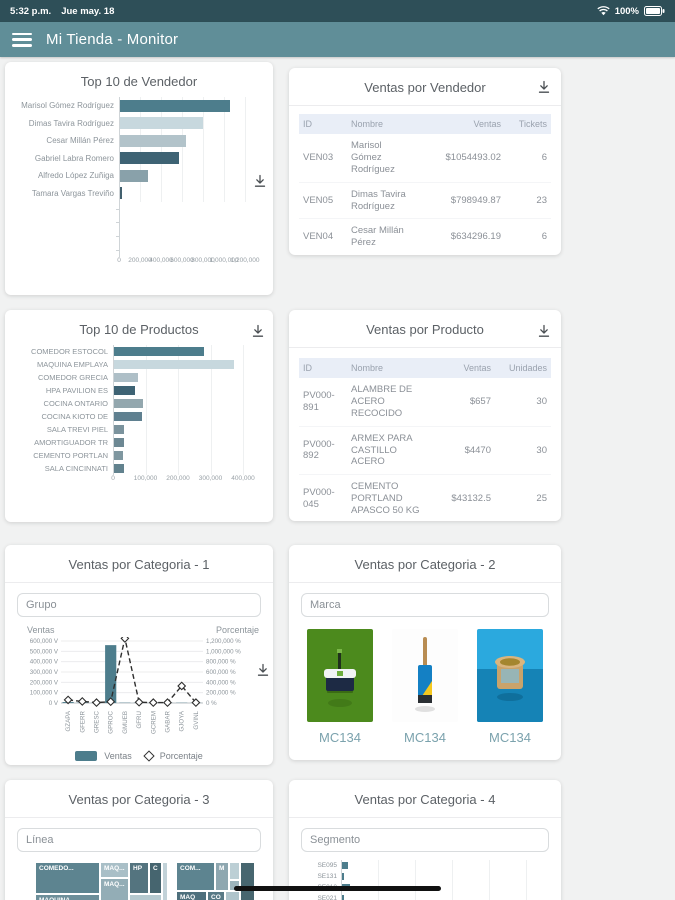 The height and width of the screenshot is (900, 675). Describe the element at coordinates (155, 878) in the screenshot. I see `treemap-cell: C` at that location.